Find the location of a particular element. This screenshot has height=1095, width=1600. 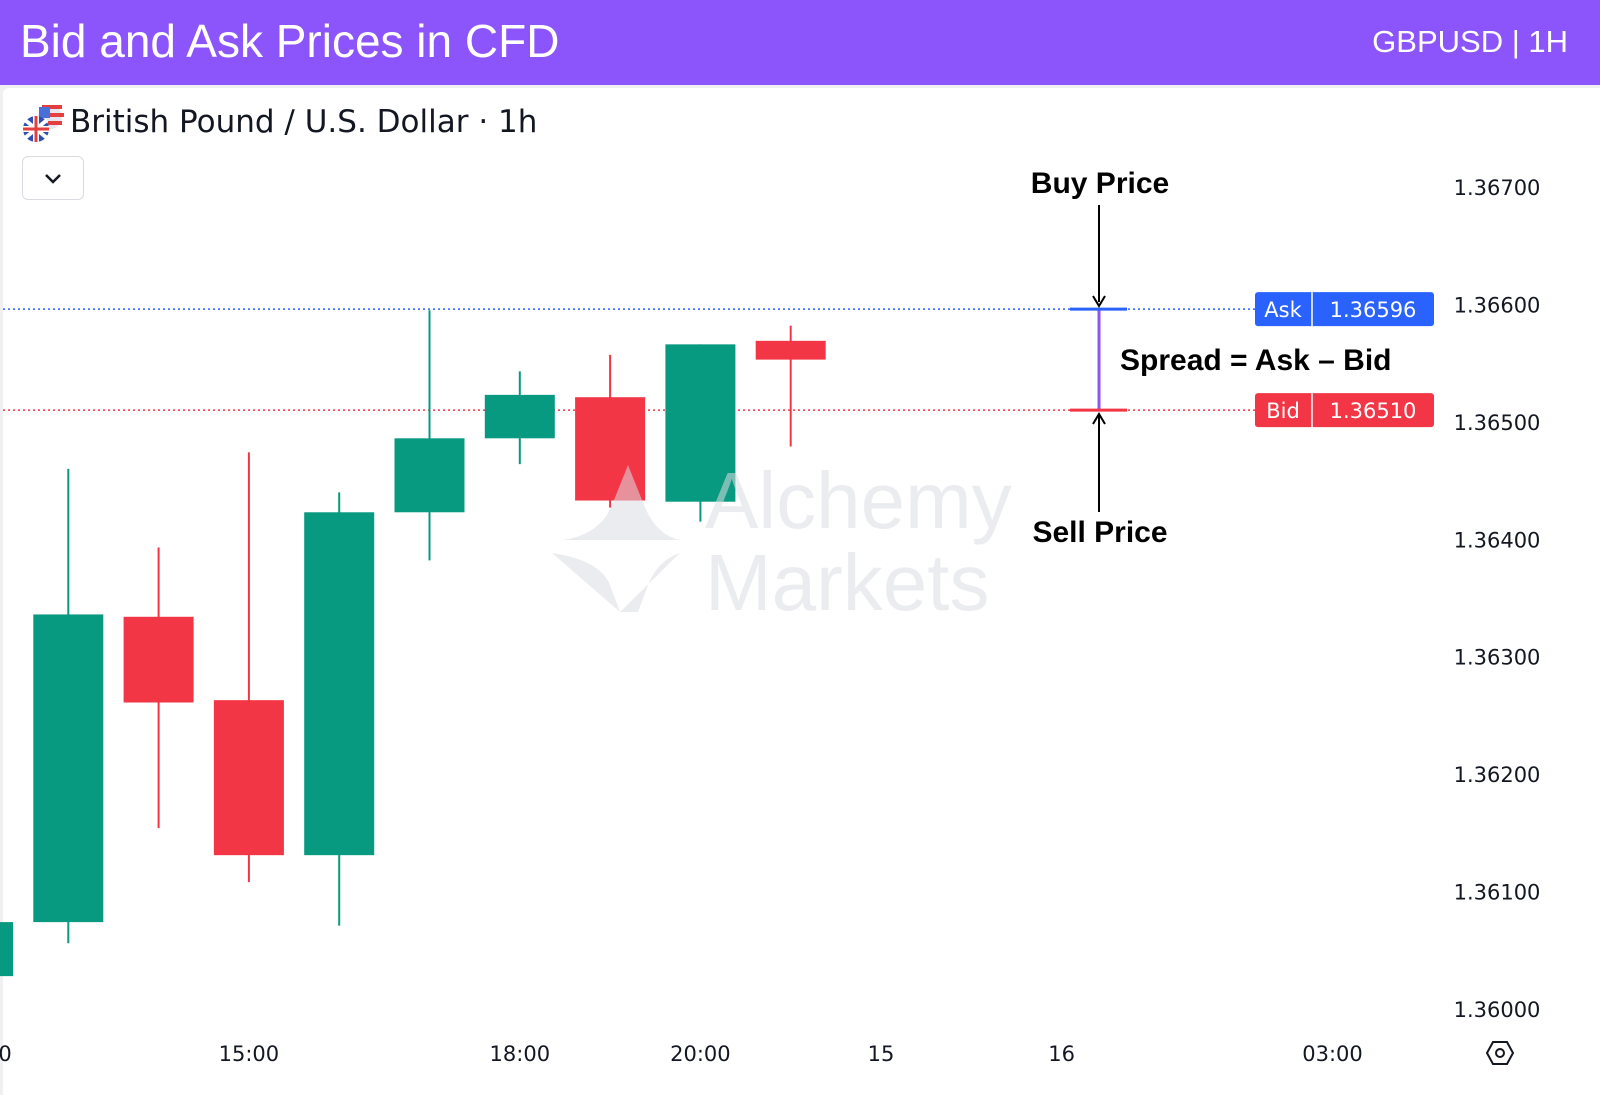

ask-value: 1.36596 is located at coordinates (1373, 310).